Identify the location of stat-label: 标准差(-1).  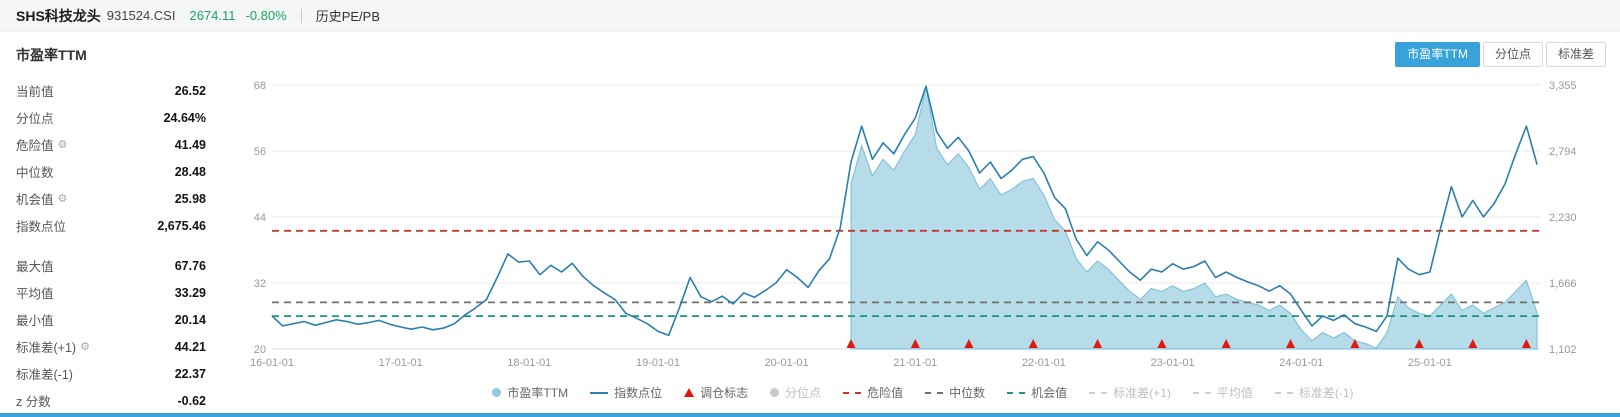
(44, 373).